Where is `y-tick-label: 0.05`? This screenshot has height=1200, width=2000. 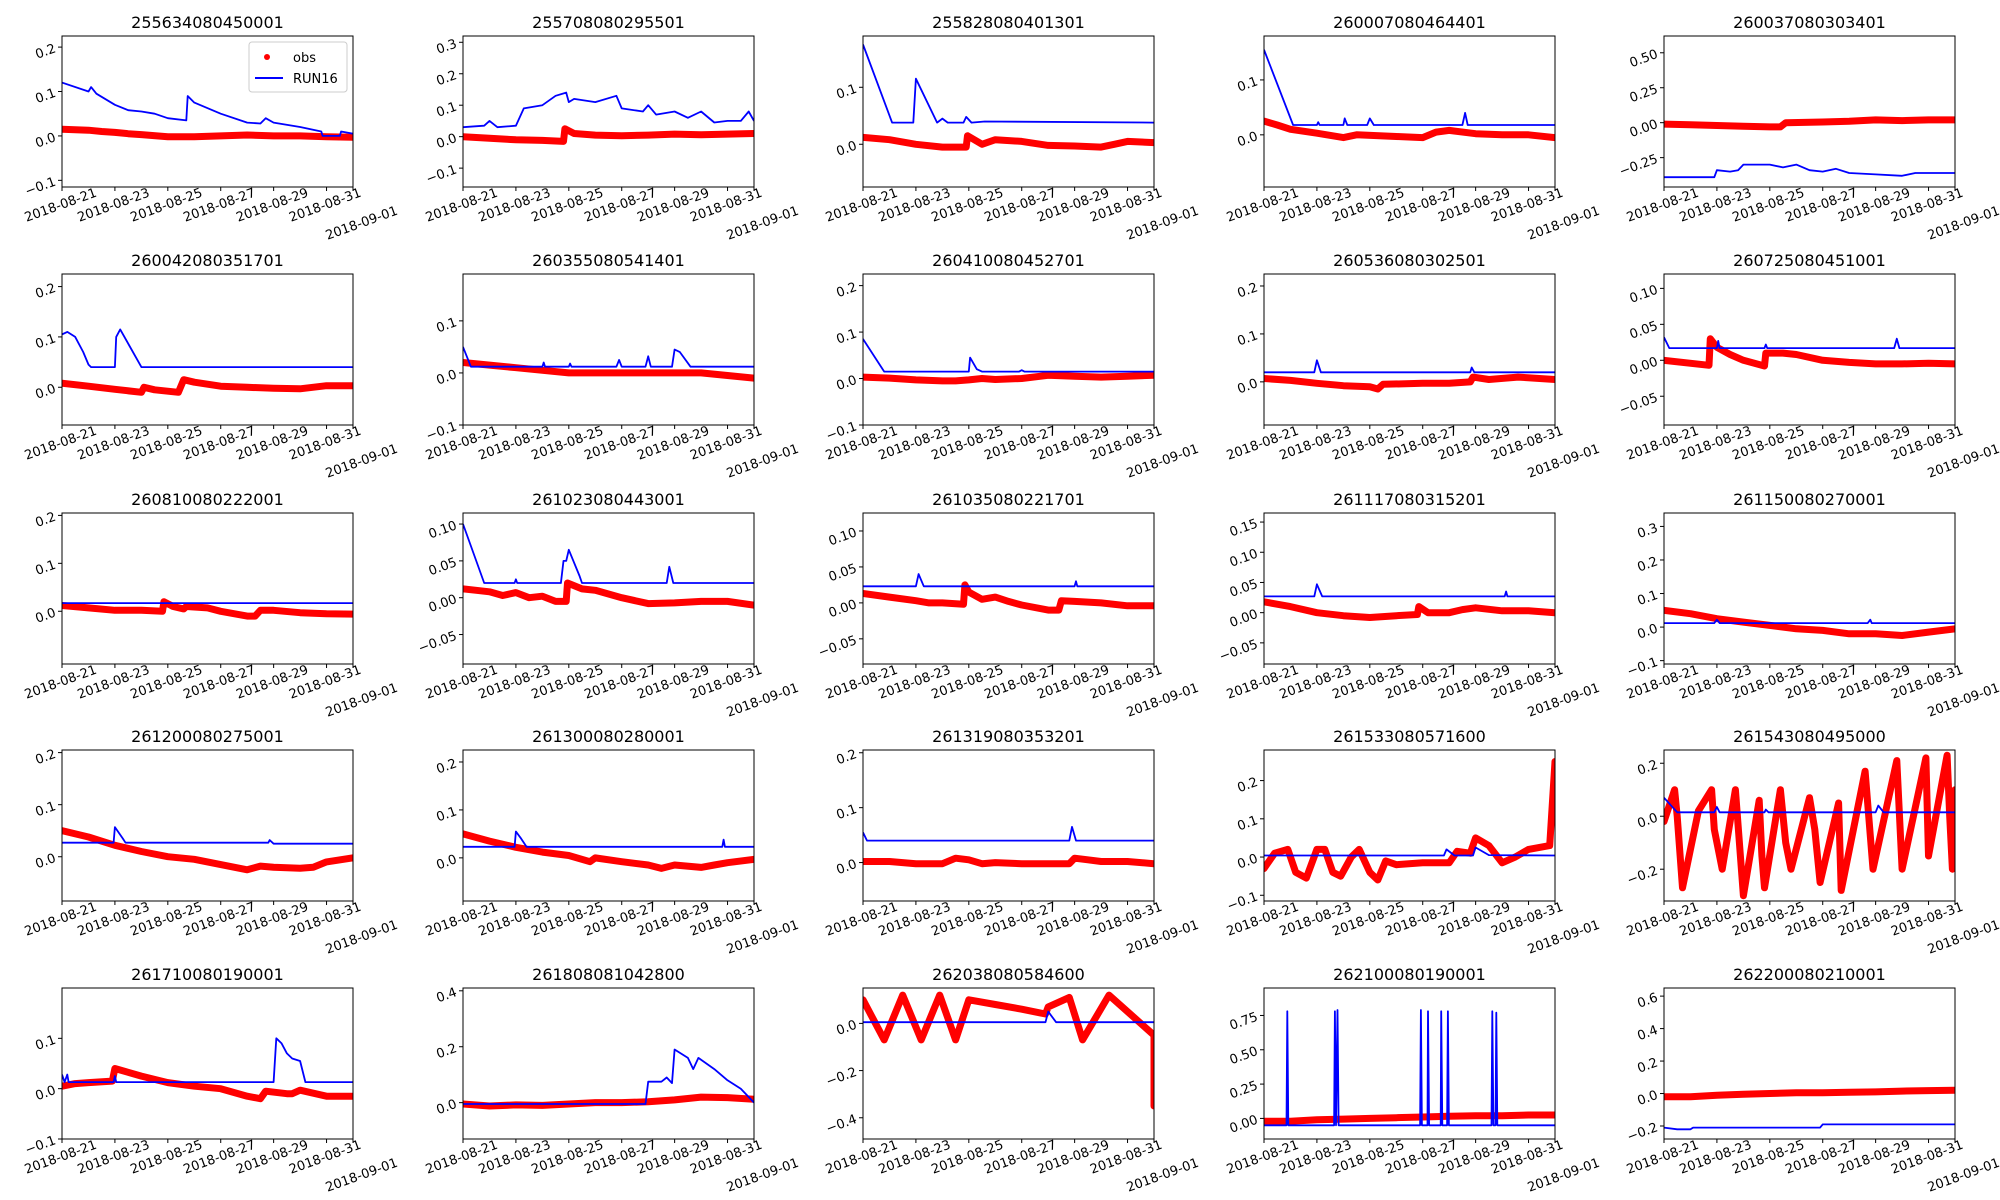 y-tick-label: 0.05 is located at coordinates (443, 567).